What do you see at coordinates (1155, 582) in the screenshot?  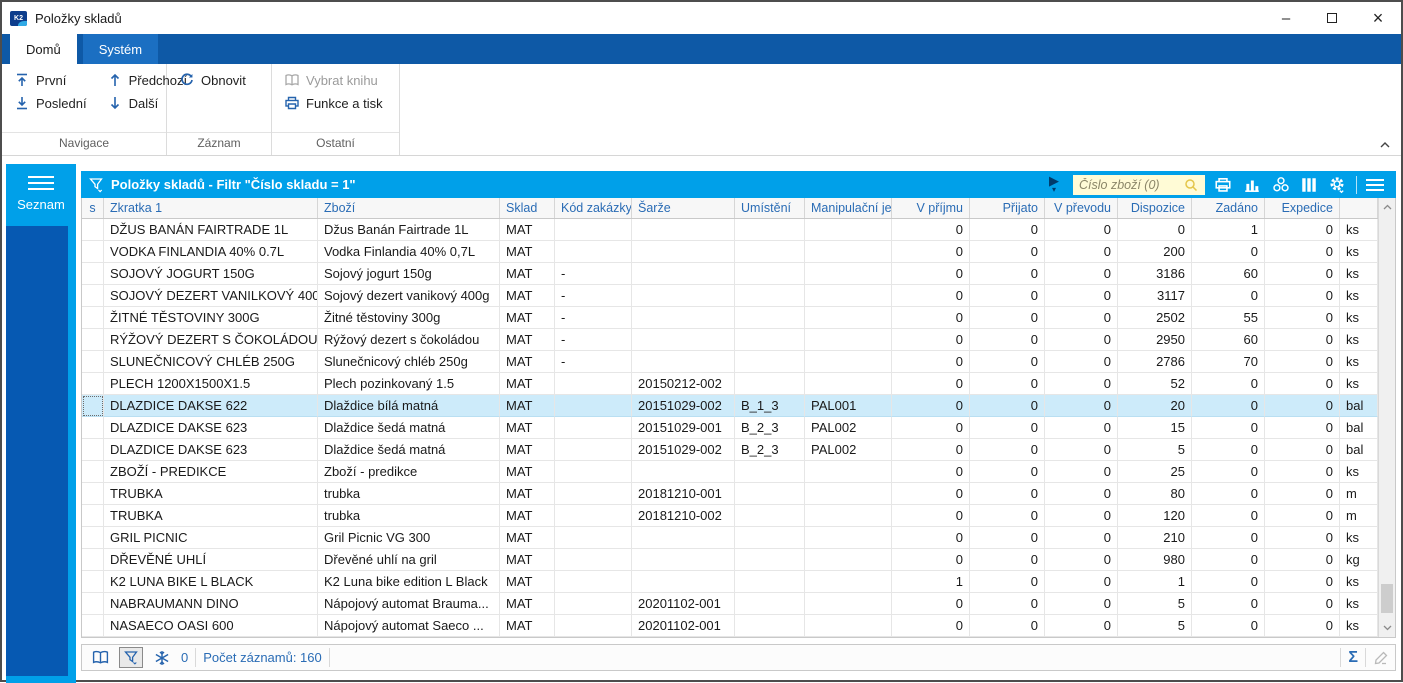 I see `cell-dispozice: 1` at bounding box center [1155, 582].